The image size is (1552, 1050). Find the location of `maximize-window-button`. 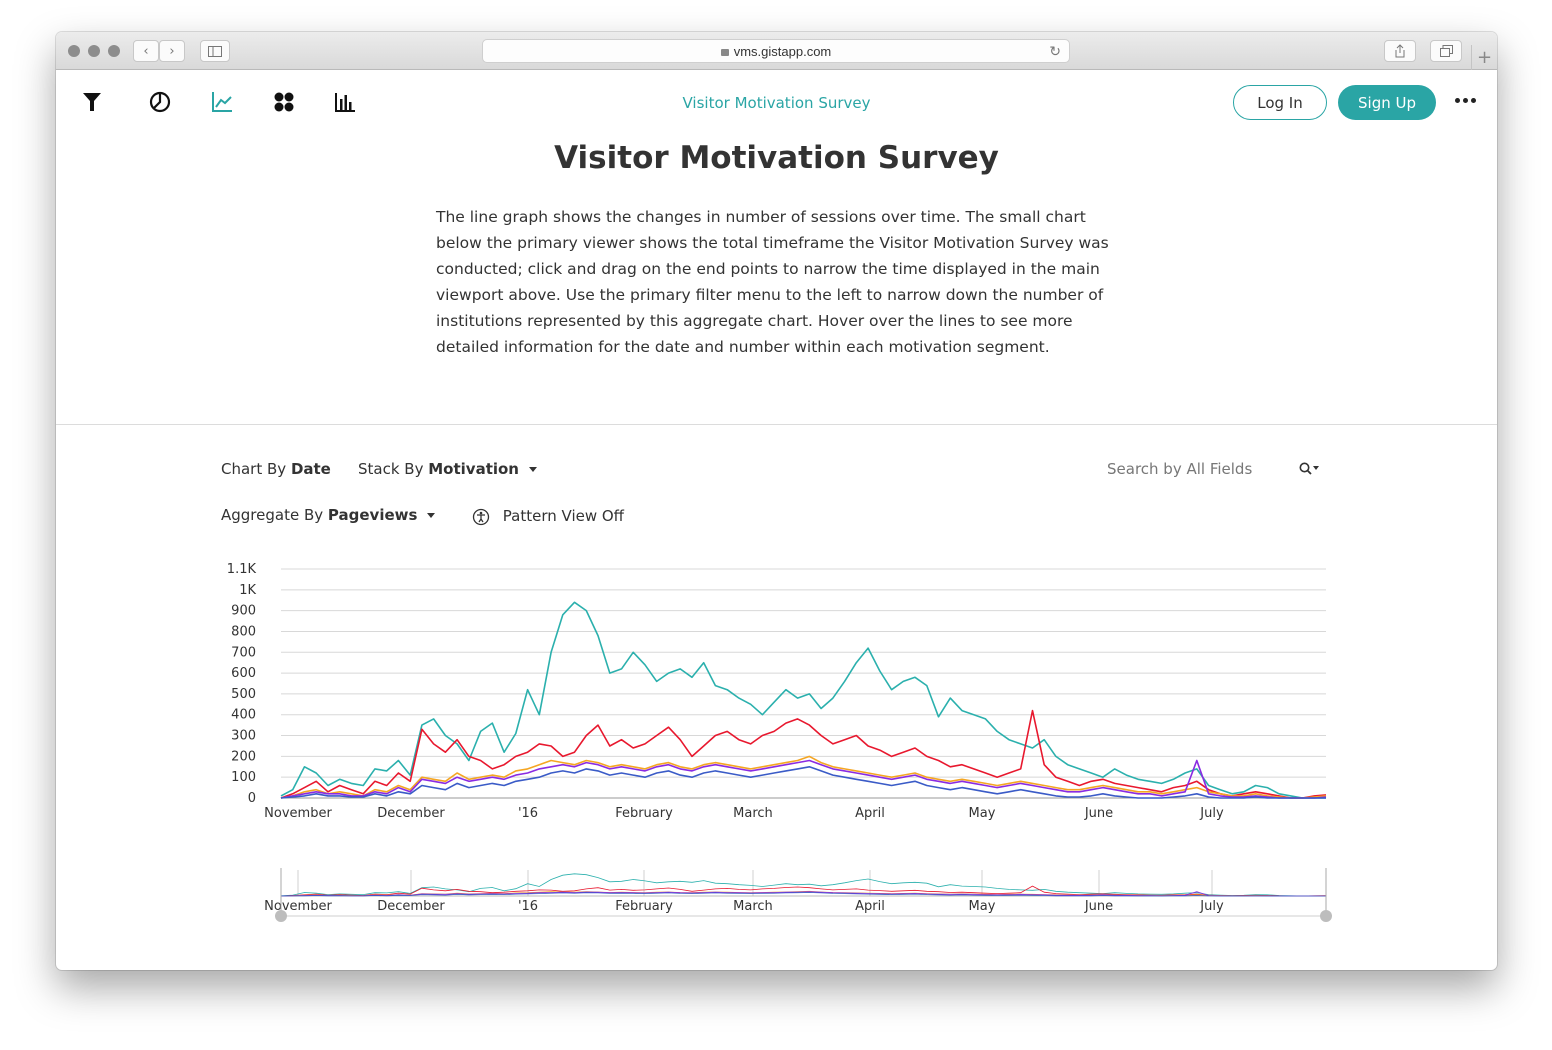

maximize-window-button is located at coordinates (114, 51).